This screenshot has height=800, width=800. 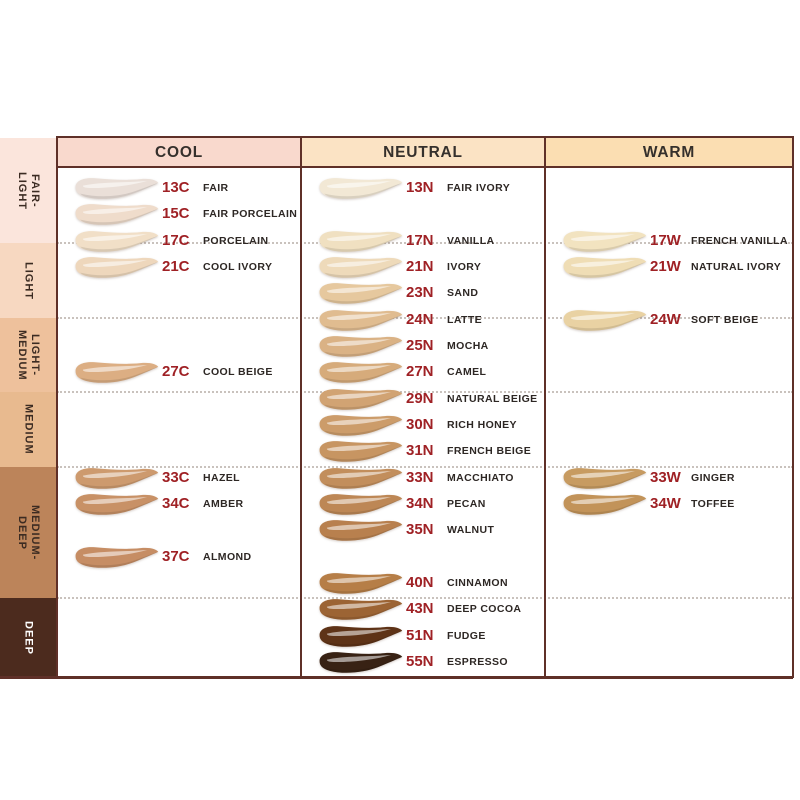 I want to click on shade-code: 17C, so click(x=176, y=240).